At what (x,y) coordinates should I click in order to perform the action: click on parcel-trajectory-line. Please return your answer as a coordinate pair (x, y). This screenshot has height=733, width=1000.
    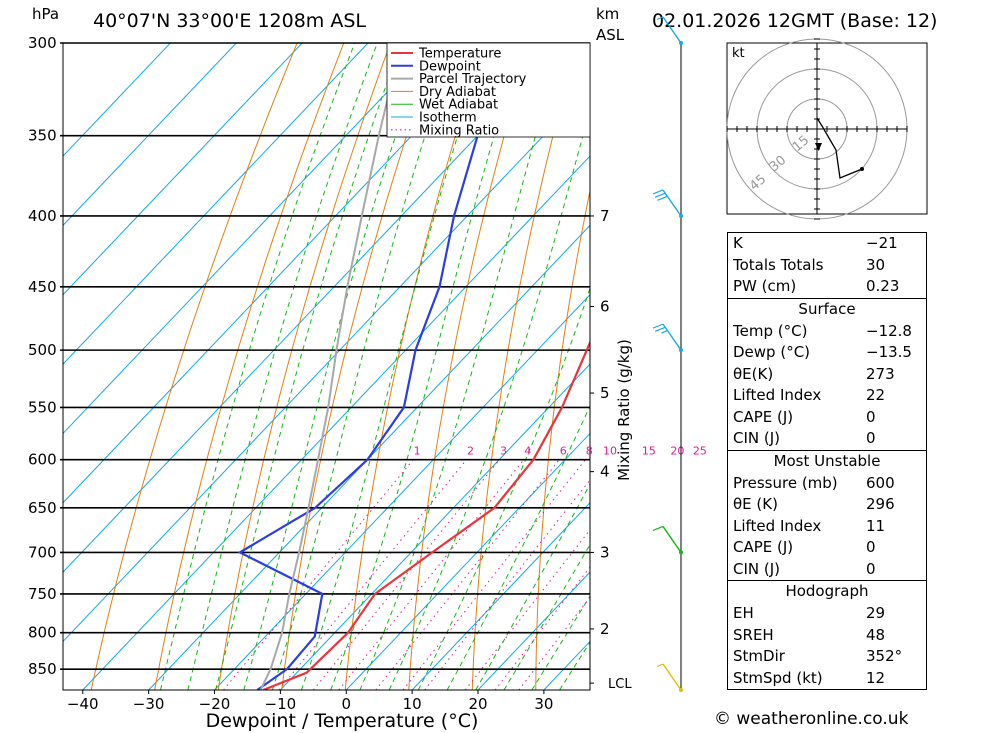
    Looking at the image, I should click on (330, 366).